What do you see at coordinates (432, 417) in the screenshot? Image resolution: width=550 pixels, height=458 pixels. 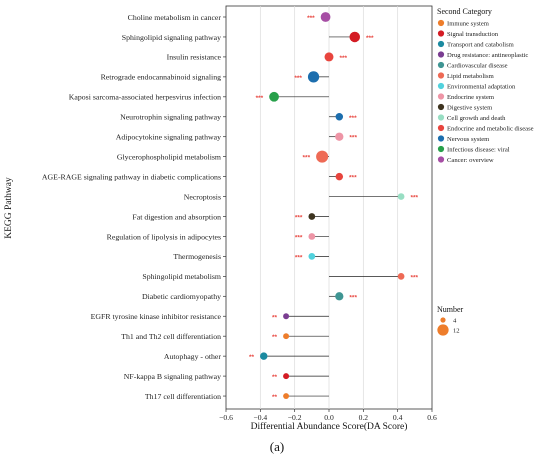 I see `x-tick-label: 0.6` at bounding box center [432, 417].